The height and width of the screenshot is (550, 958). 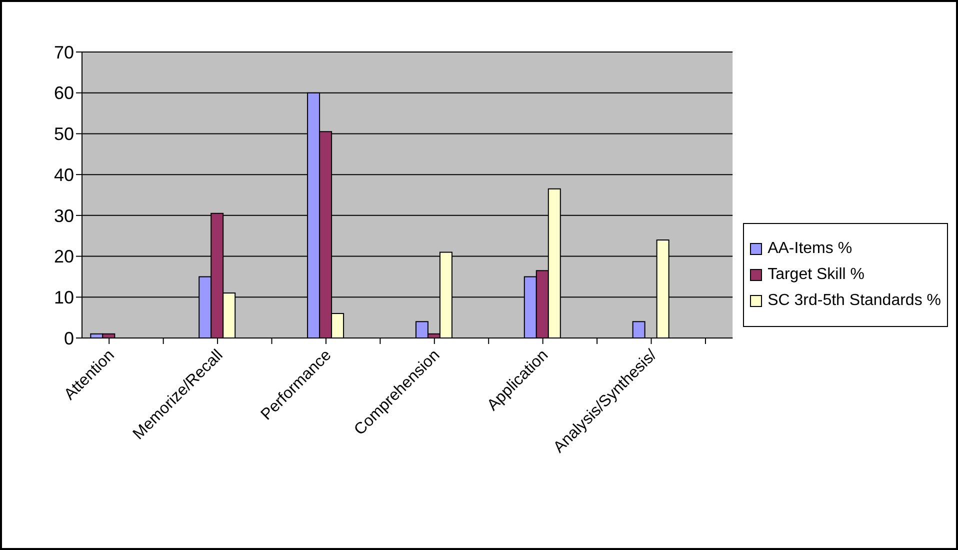 I want to click on y-tick-label: 70, so click(x=64, y=52).